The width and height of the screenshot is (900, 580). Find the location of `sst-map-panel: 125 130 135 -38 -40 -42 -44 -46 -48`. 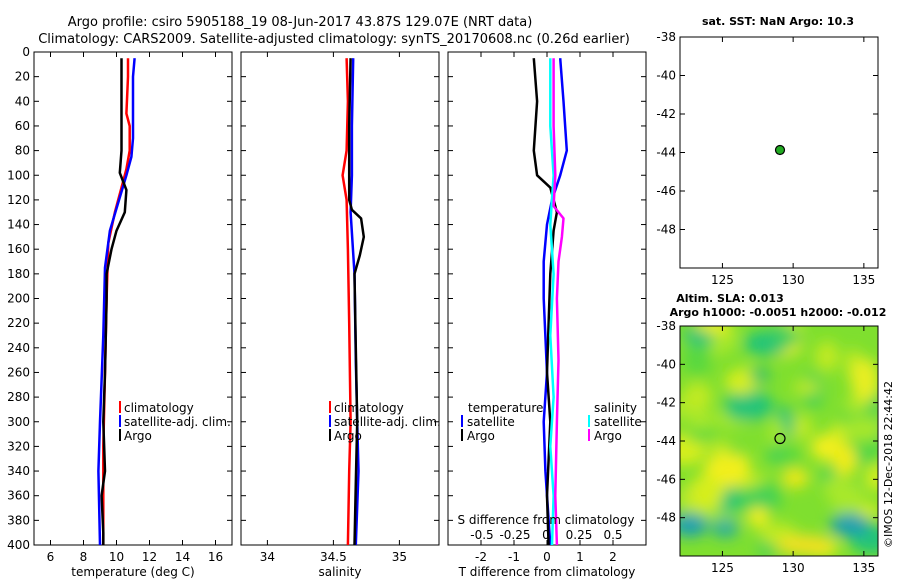

sst-map-panel: 125 130 135 -38 -40 -42 -44 -46 -48 is located at coordinates (767, 158).